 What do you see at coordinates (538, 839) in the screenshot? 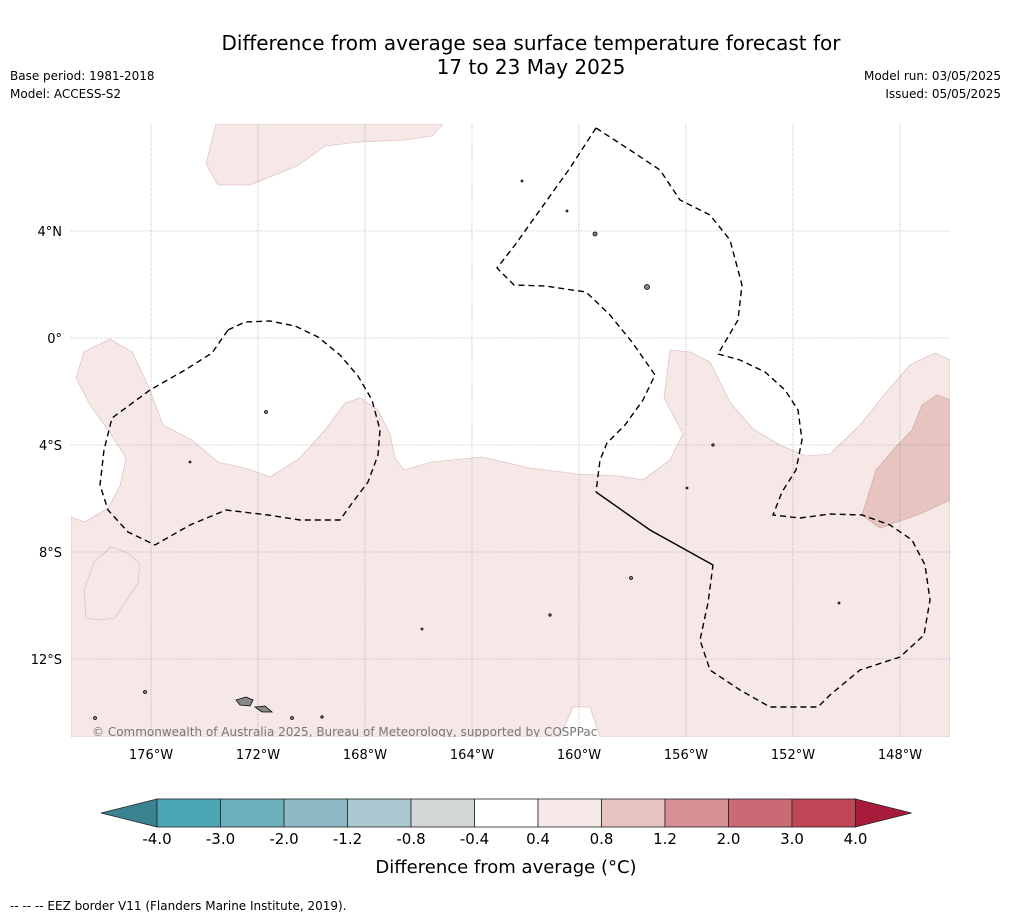
I see `colorbar-tick-label: 0.4` at bounding box center [538, 839].